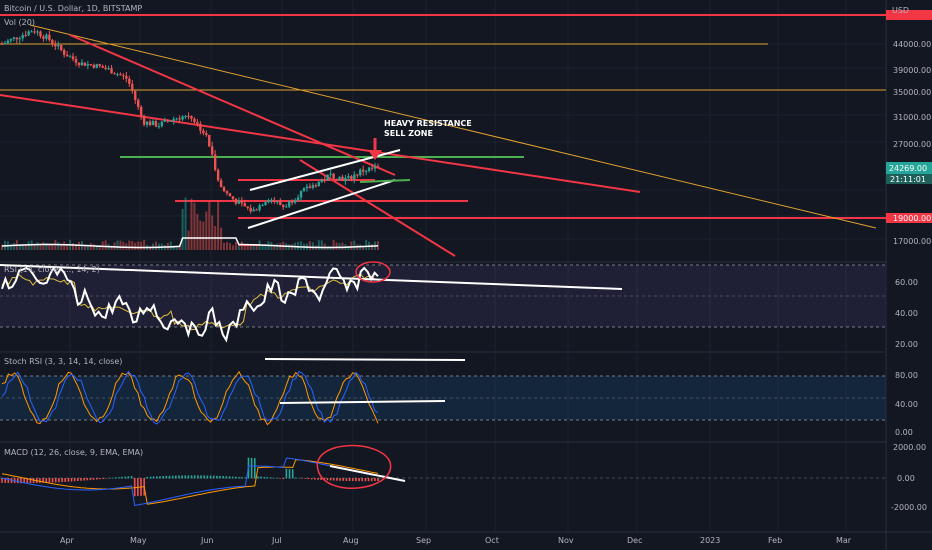  What do you see at coordinates (311, 277) in the screenshot?
I see `rsi-trendline` at bounding box center [311, 277].